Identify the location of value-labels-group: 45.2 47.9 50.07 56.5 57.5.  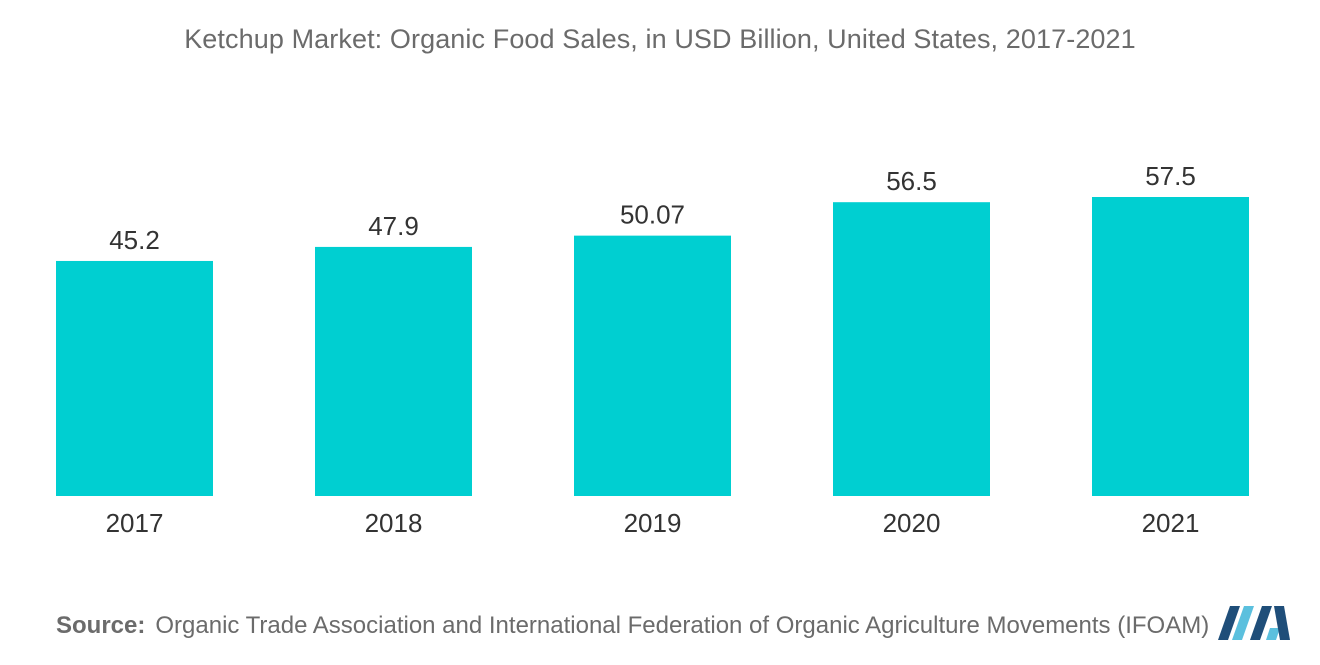
(652, 208).